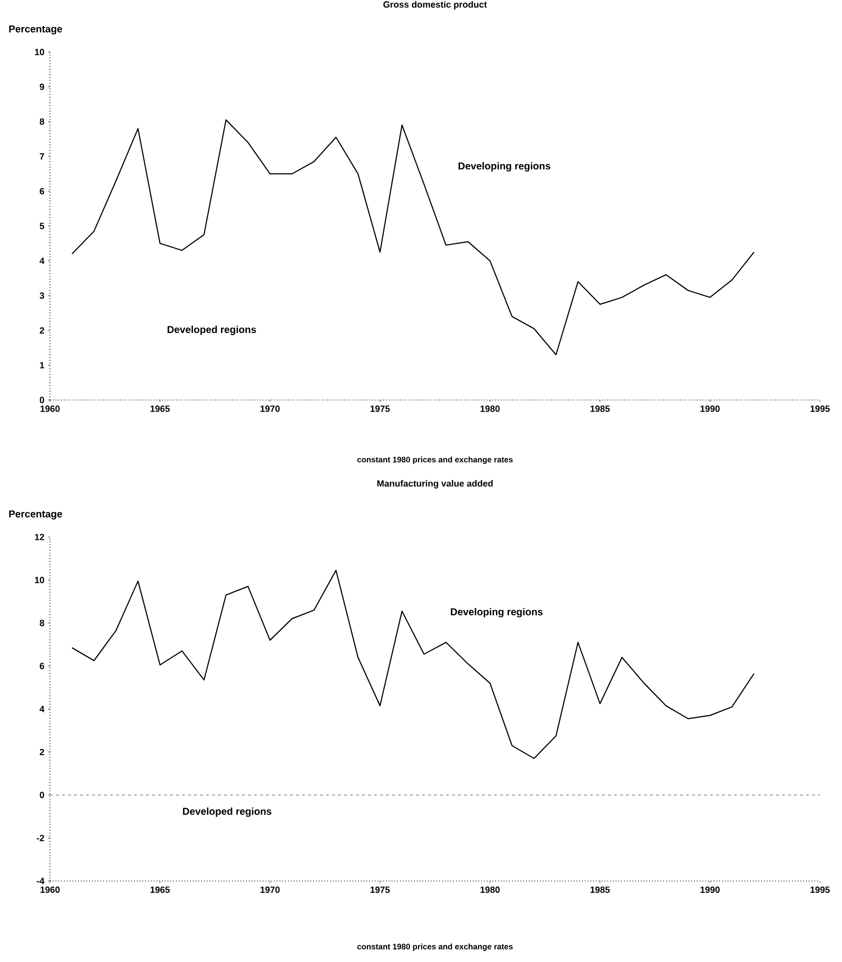  I want to click on y-tick-label: -2, so click(40, 838).